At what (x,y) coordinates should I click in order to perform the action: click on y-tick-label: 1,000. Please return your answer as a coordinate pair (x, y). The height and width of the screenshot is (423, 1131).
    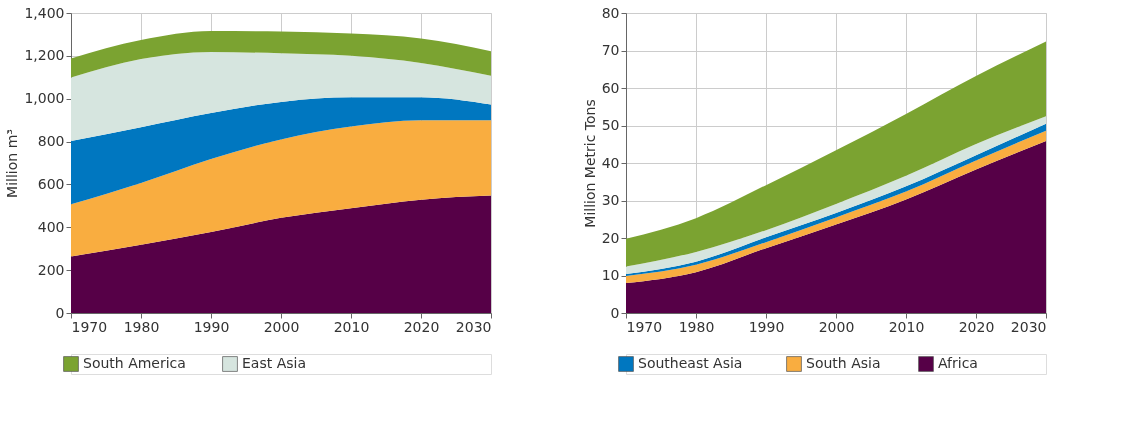
    Looking at the image, I should click on (44, 98).